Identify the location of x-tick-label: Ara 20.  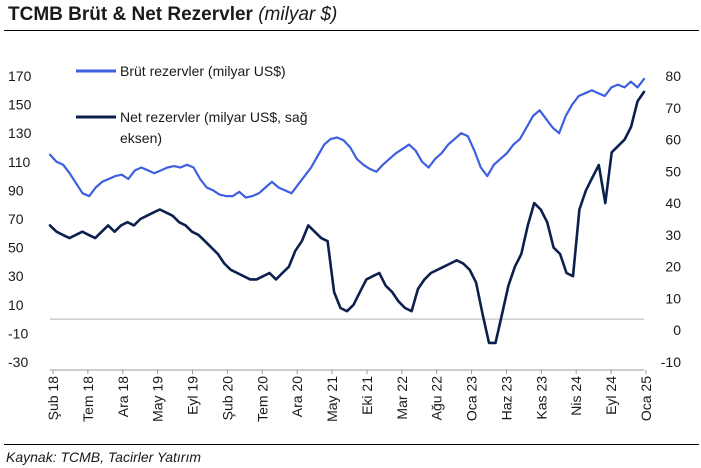
(297, 396).